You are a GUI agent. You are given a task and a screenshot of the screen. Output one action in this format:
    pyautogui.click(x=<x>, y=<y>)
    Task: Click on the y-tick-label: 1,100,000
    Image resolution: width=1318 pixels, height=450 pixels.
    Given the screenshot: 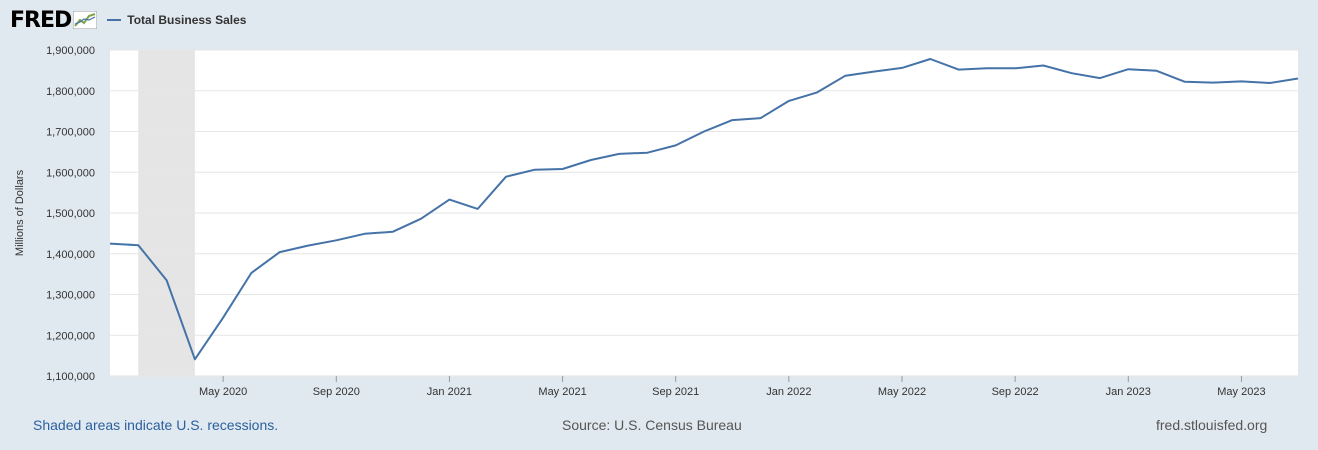 What is the action you would take?
    pyautogui.click(x=70, y=377)
    